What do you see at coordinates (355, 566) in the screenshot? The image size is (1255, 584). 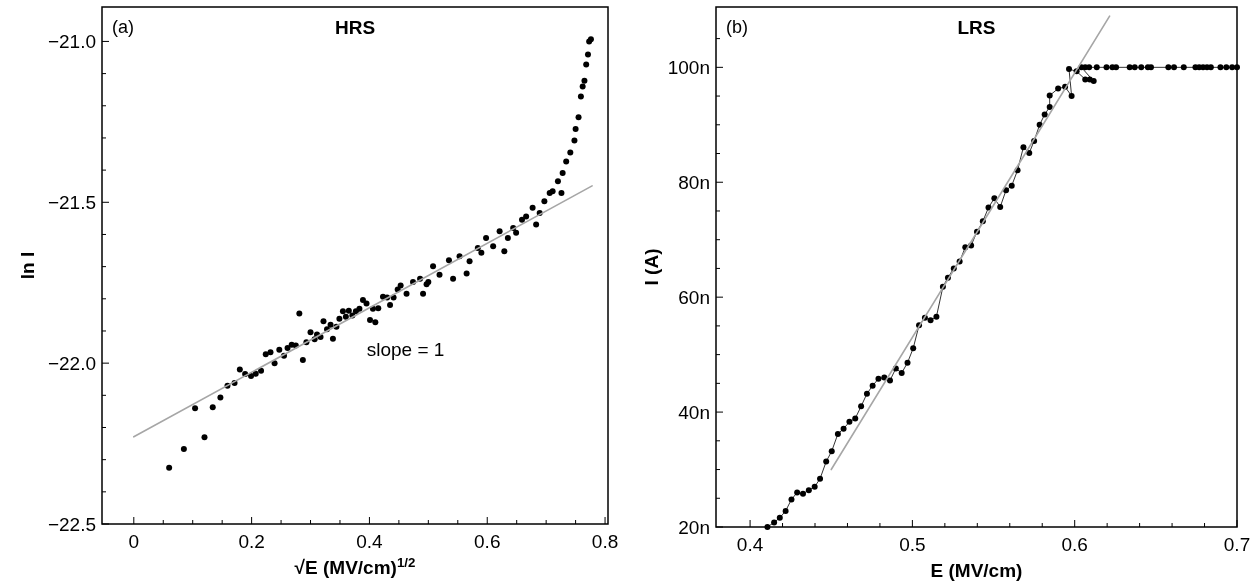 I see `x-axis-title: √E (MV/cm)$^{1/2}$` at bounding box center [355, 566].